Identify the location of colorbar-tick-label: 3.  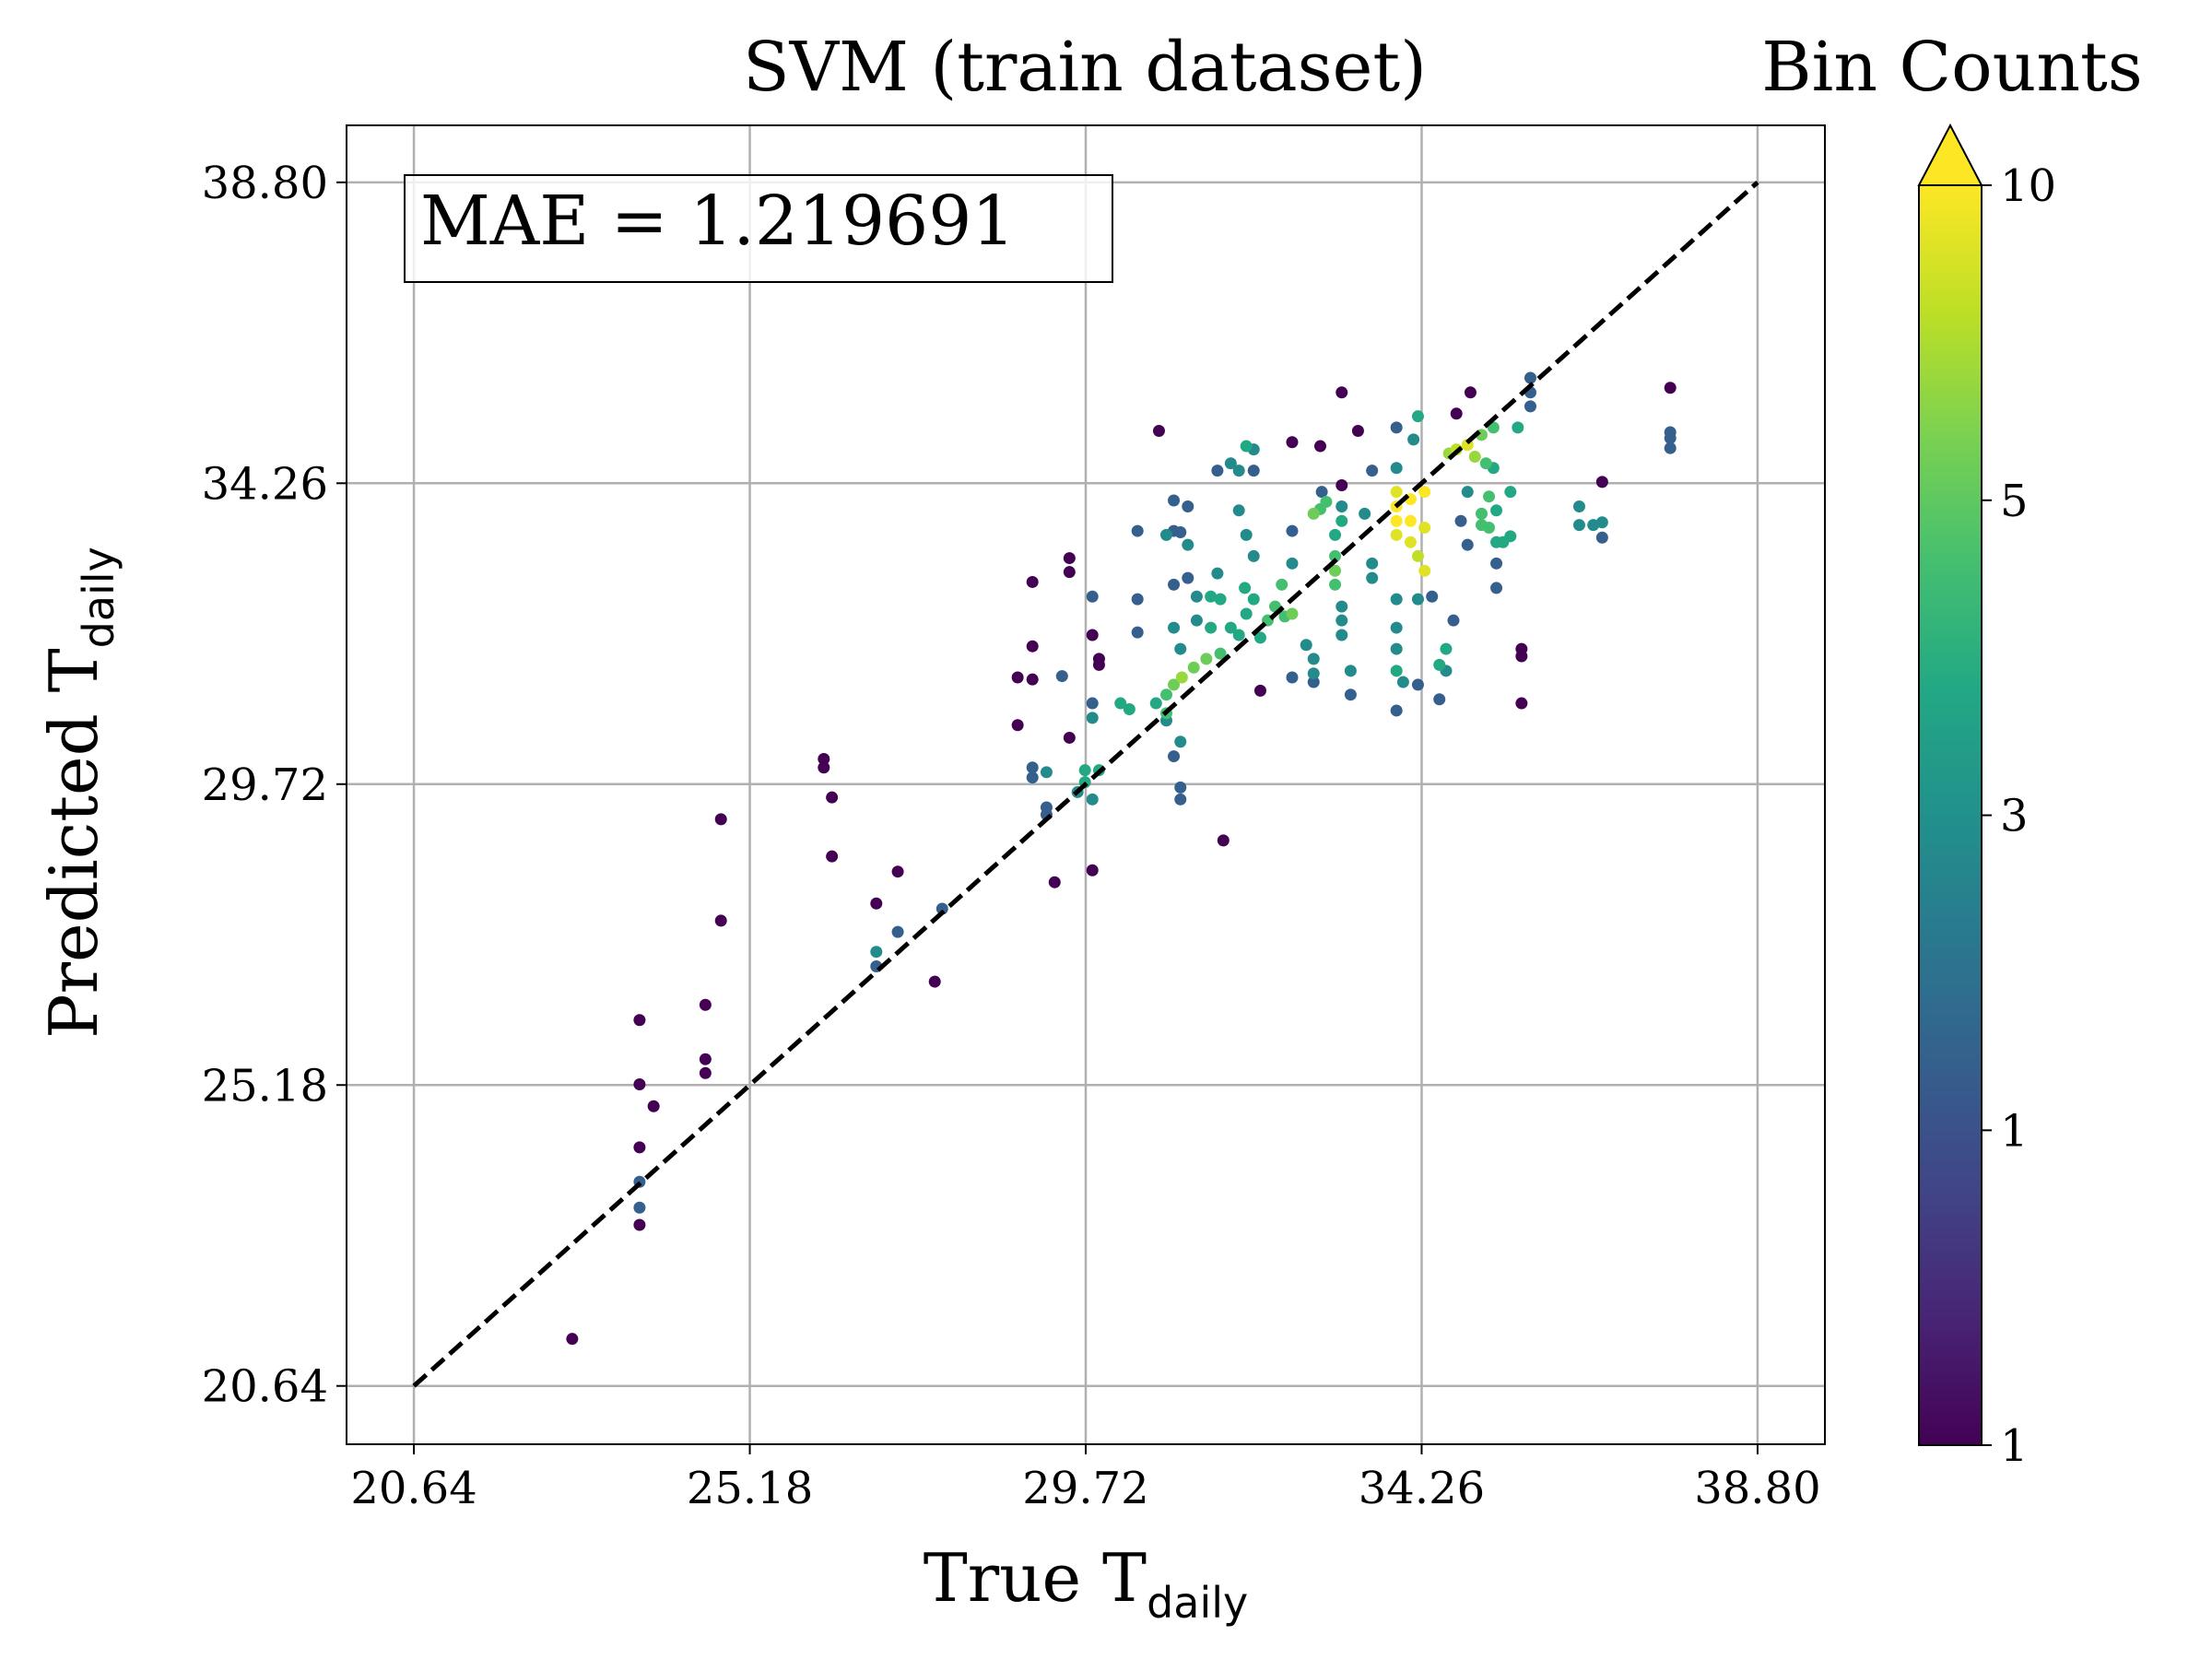
(2014, 816).